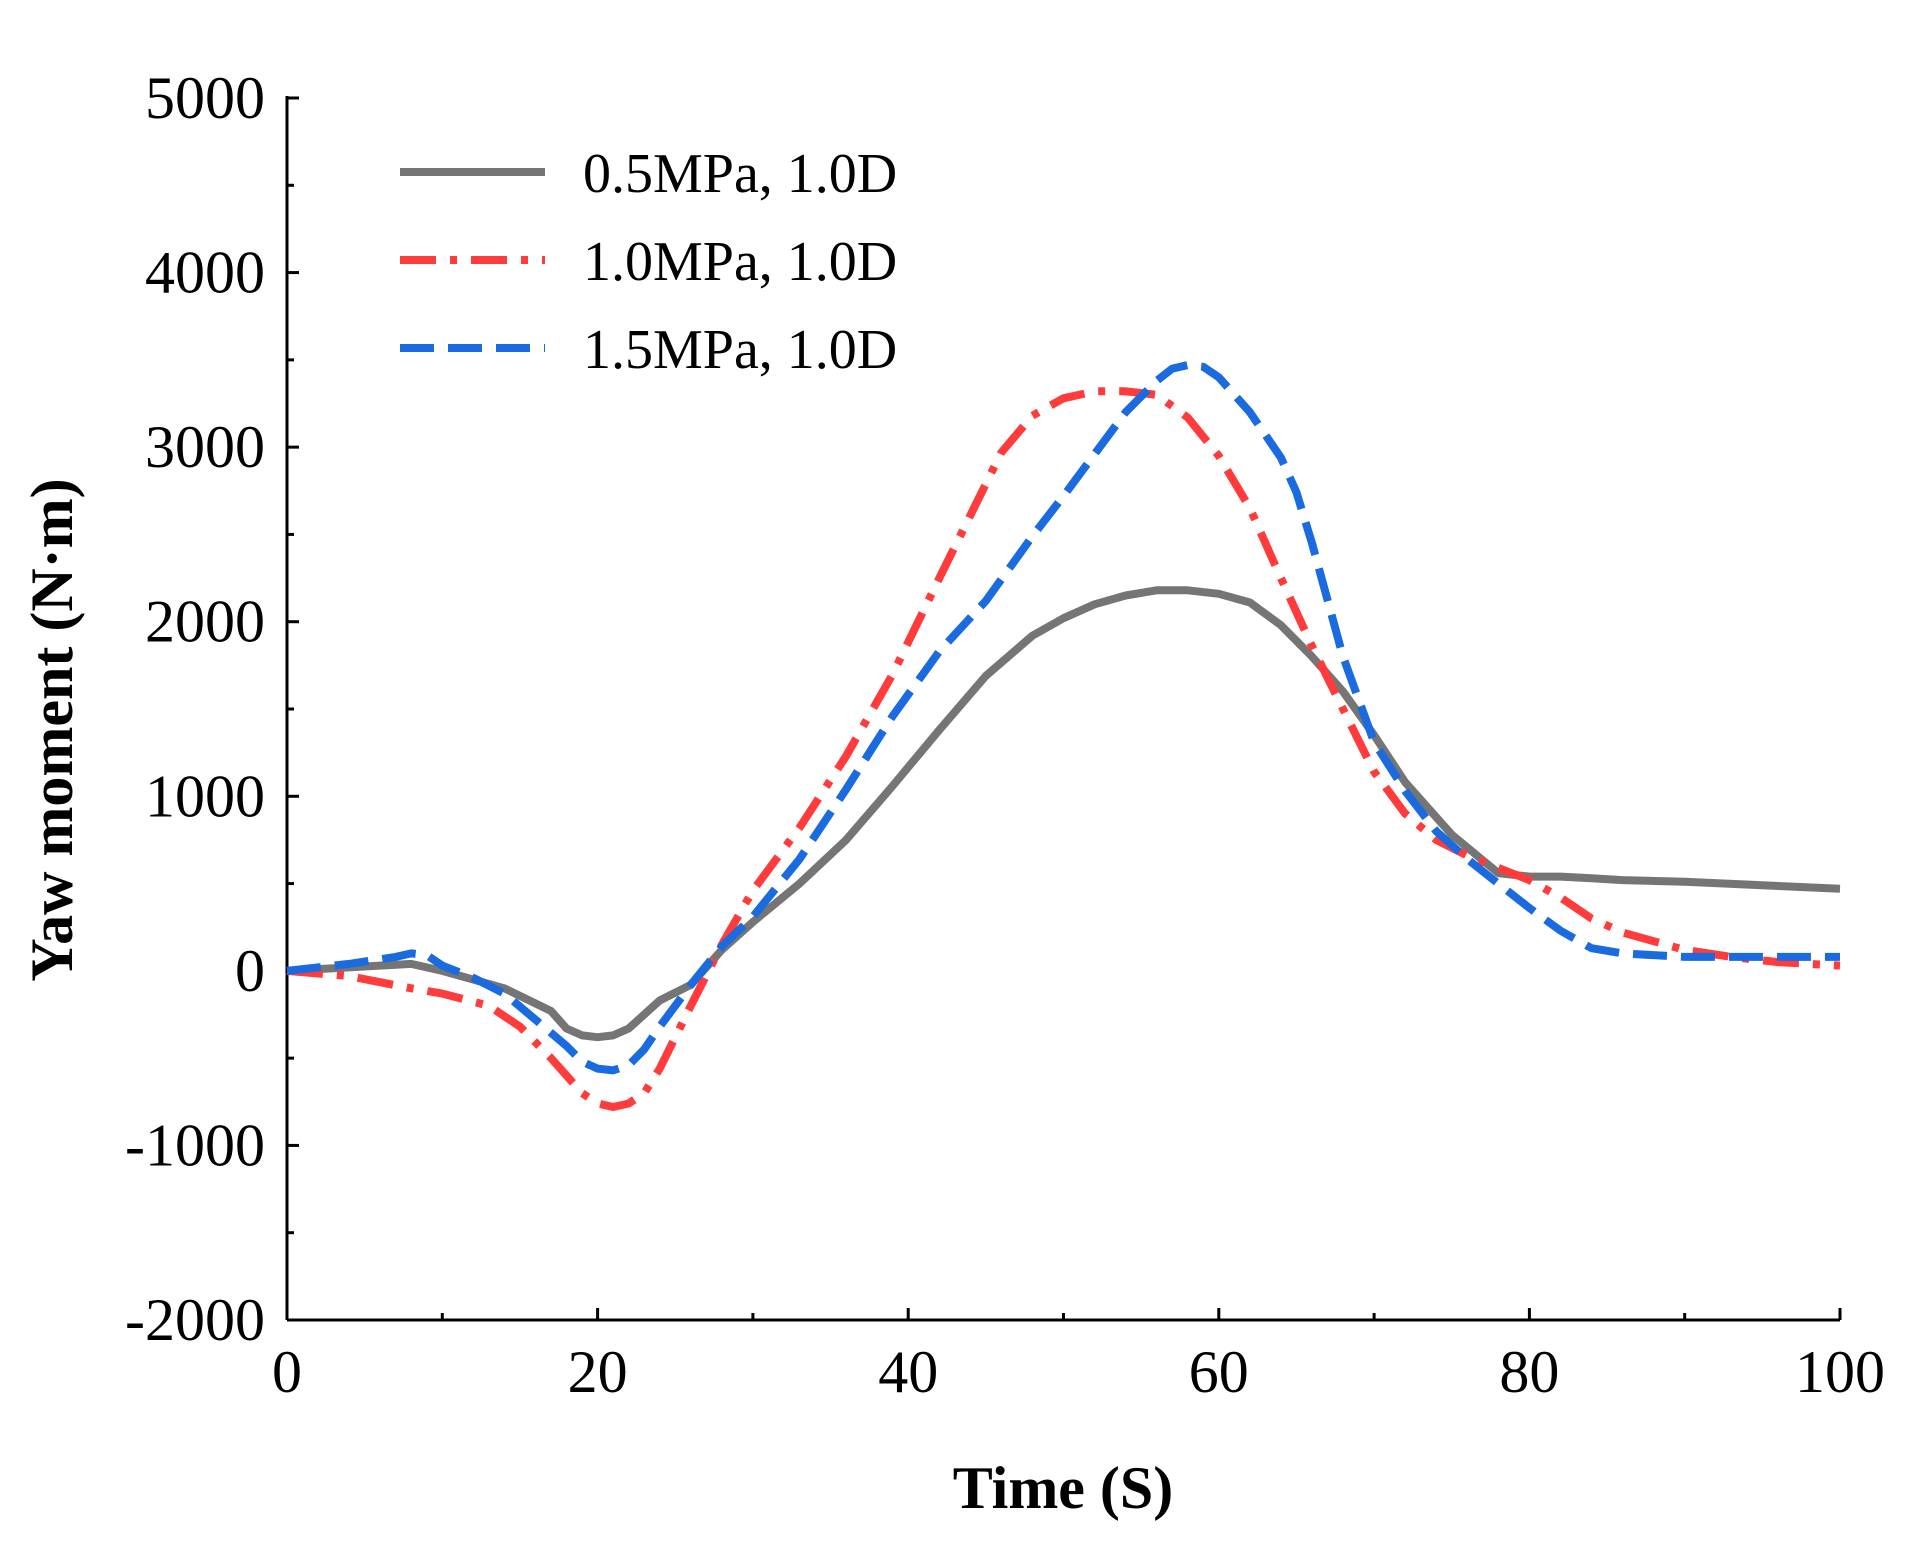  What do you see at coordinates (52, 729) in the screenshot?
I see `y-axis-title: Yaw moment (N·m)` at bounding box center [52, 729].